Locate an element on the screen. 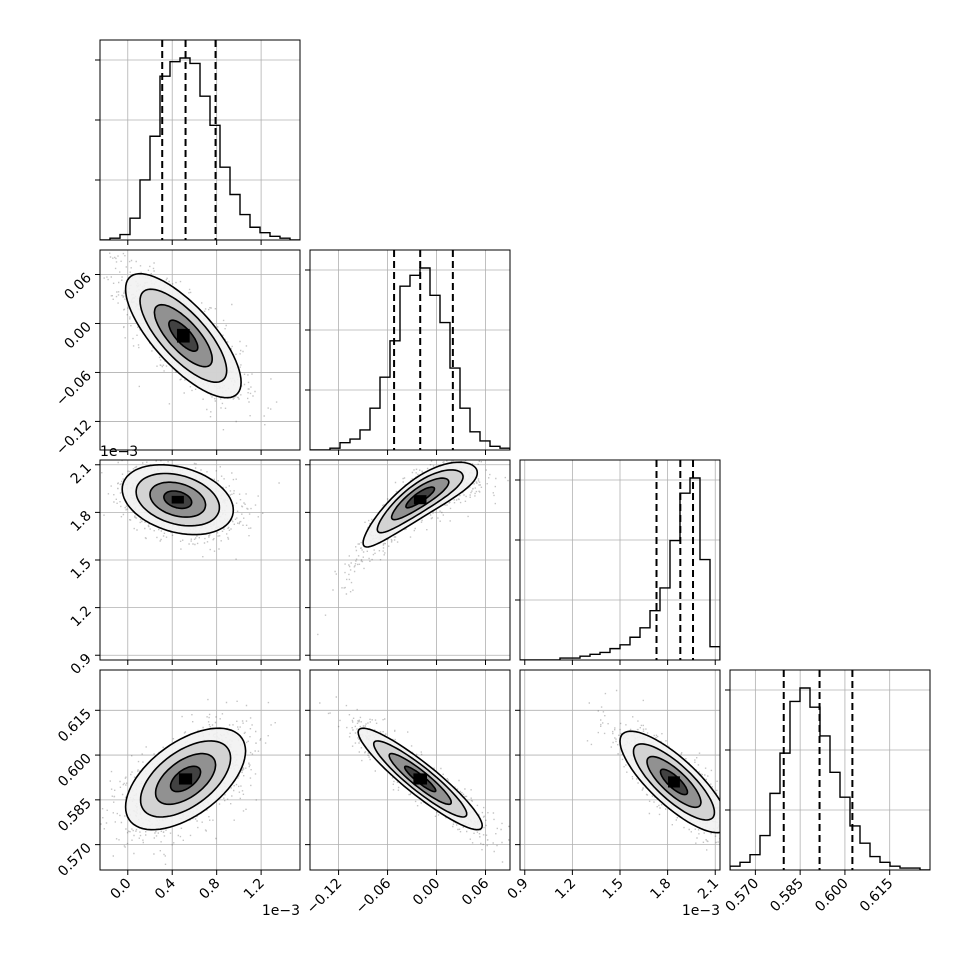 Image resolution: width=970 pixels, height=970 pixels. x-tick-label: 0.585 is located at coordinates (787, 896).